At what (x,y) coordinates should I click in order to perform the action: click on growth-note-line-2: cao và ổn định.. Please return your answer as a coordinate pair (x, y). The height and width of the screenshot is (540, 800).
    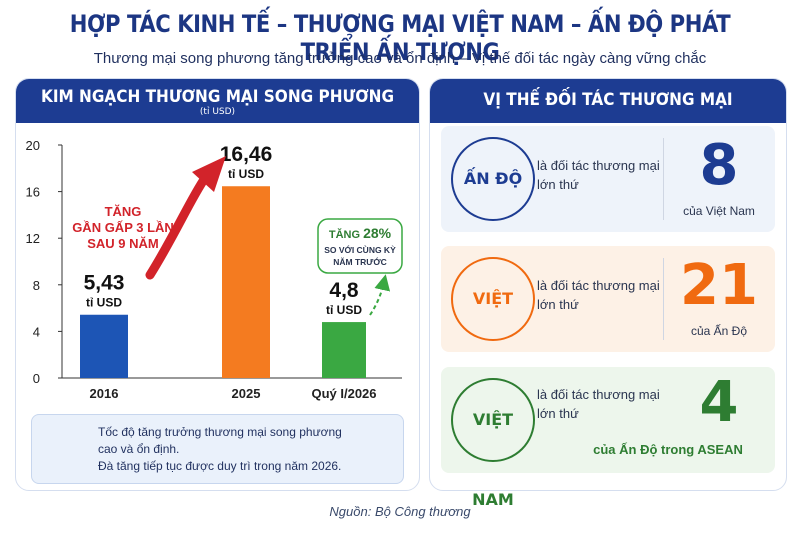
    Looking at the image, I should click on (139, 449).